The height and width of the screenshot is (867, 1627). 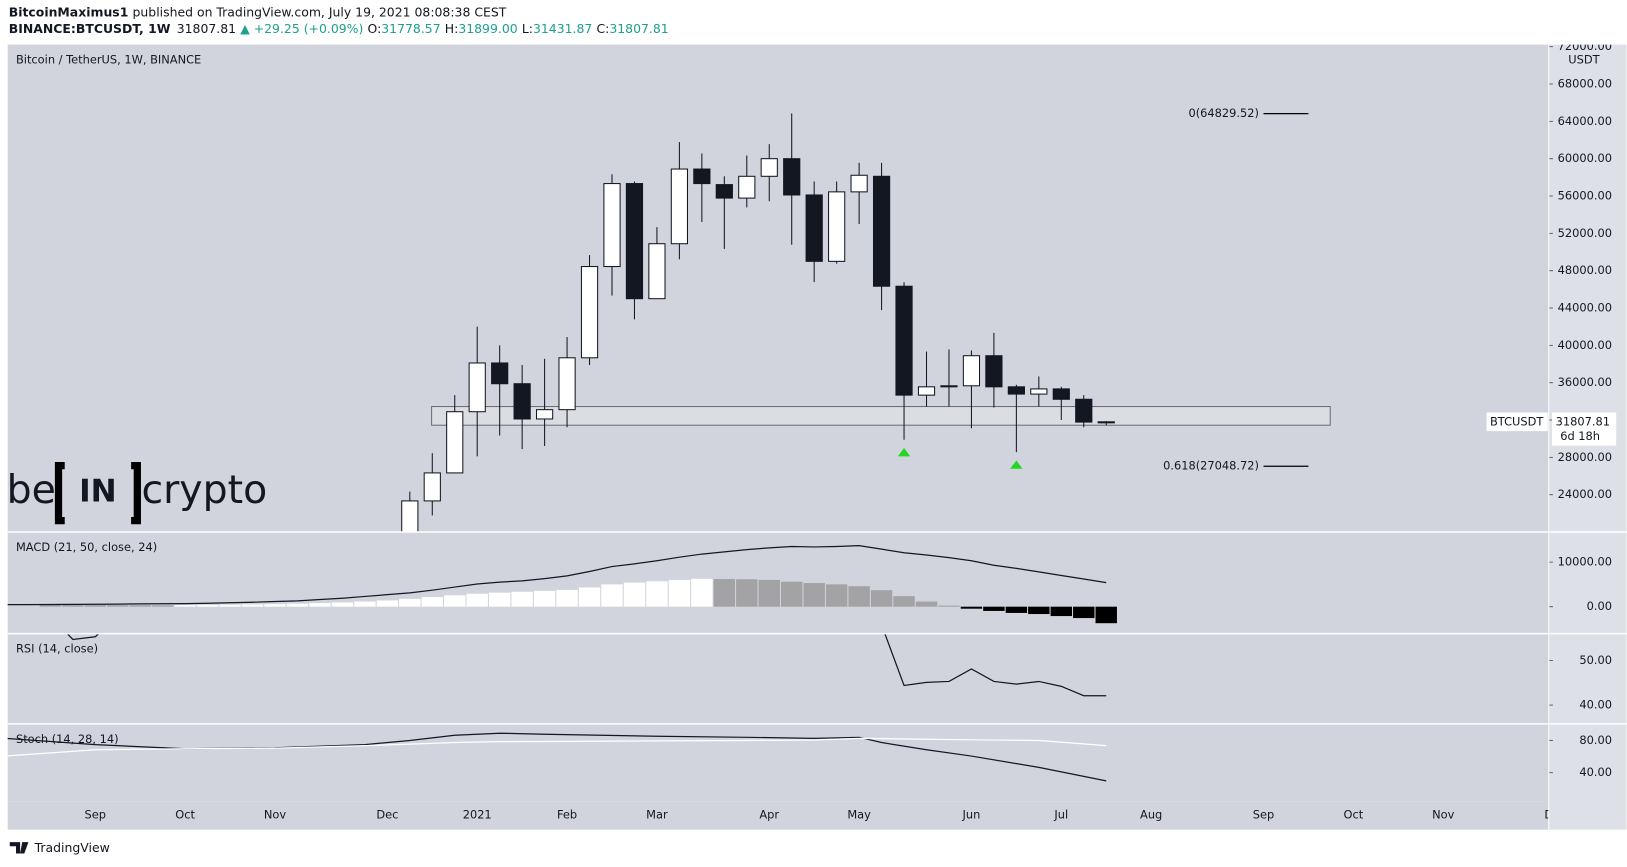 What do you see at coordinates (1585, 562) in the screenshot?
I see `y-tick-label: 10000.00` at bounding box center [1585, 562].